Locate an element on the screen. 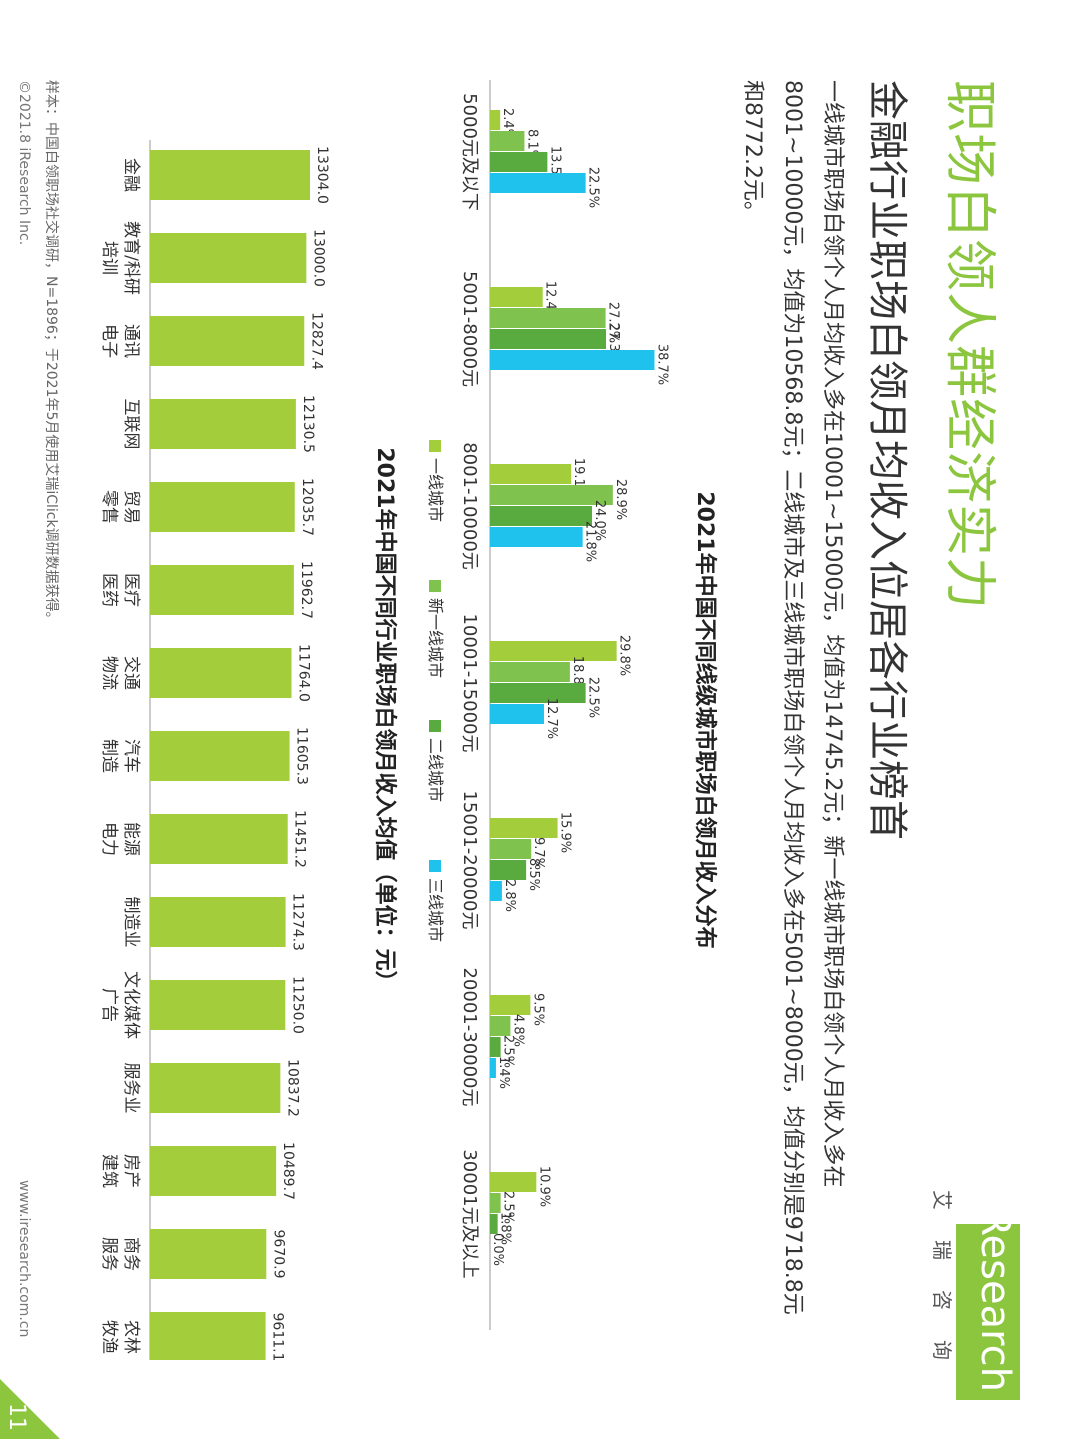 The width and height of the screenshot is (1080, 1439). chart2-category-label: 文化媒体 is located at coordinates (131, 1005).